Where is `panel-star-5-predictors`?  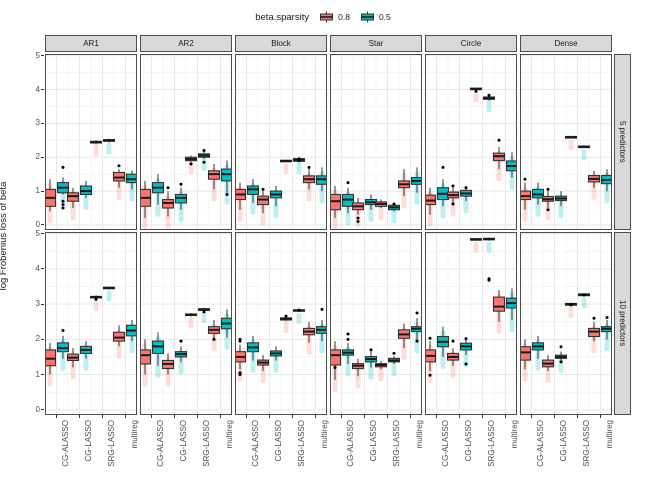 panel-star-5-predictors is located at coordinates (376, 142).